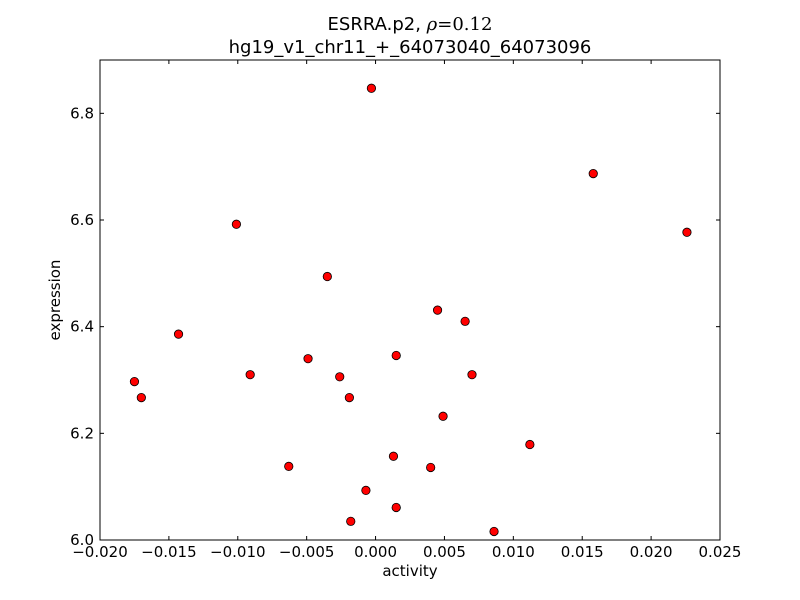 The width and height of the screenshot is (800, 600). I want to click on y-tick-label: 6.4, so click(82, 327).